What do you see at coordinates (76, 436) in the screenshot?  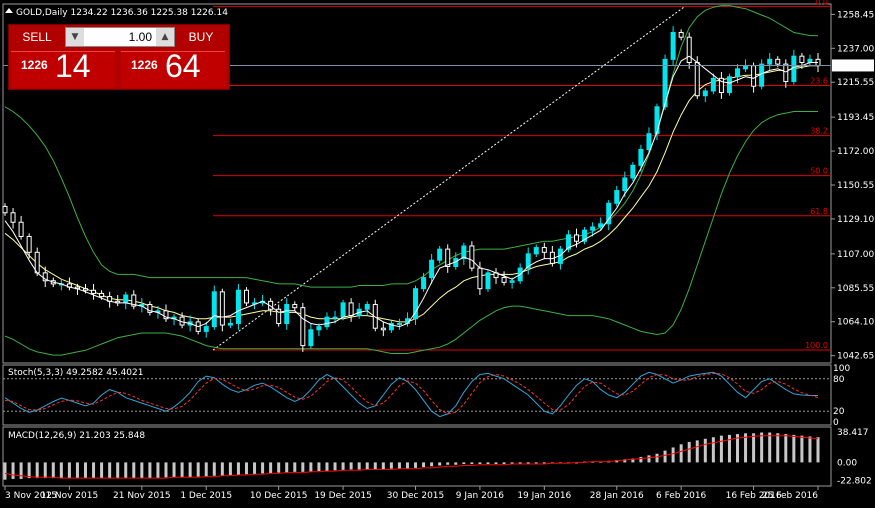 I see `macd-pane-title: MACD(12,26,9) 21.203 25.848` at bounding box center [76, 436].